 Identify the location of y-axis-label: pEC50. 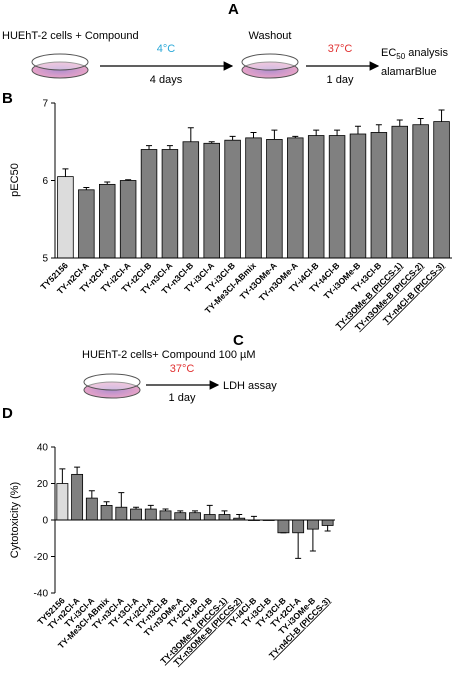
(15, 180).